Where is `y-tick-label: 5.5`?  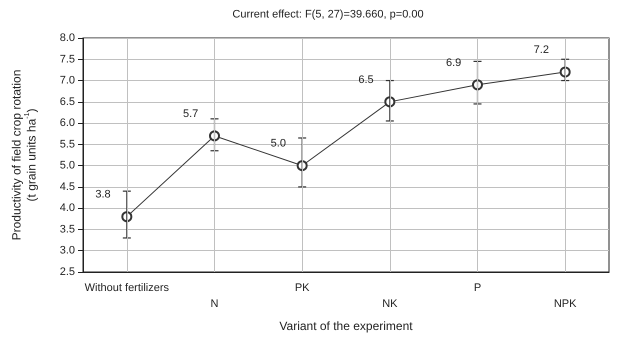
y-tick-label: 5.5 is located at coordinates (67, 144).